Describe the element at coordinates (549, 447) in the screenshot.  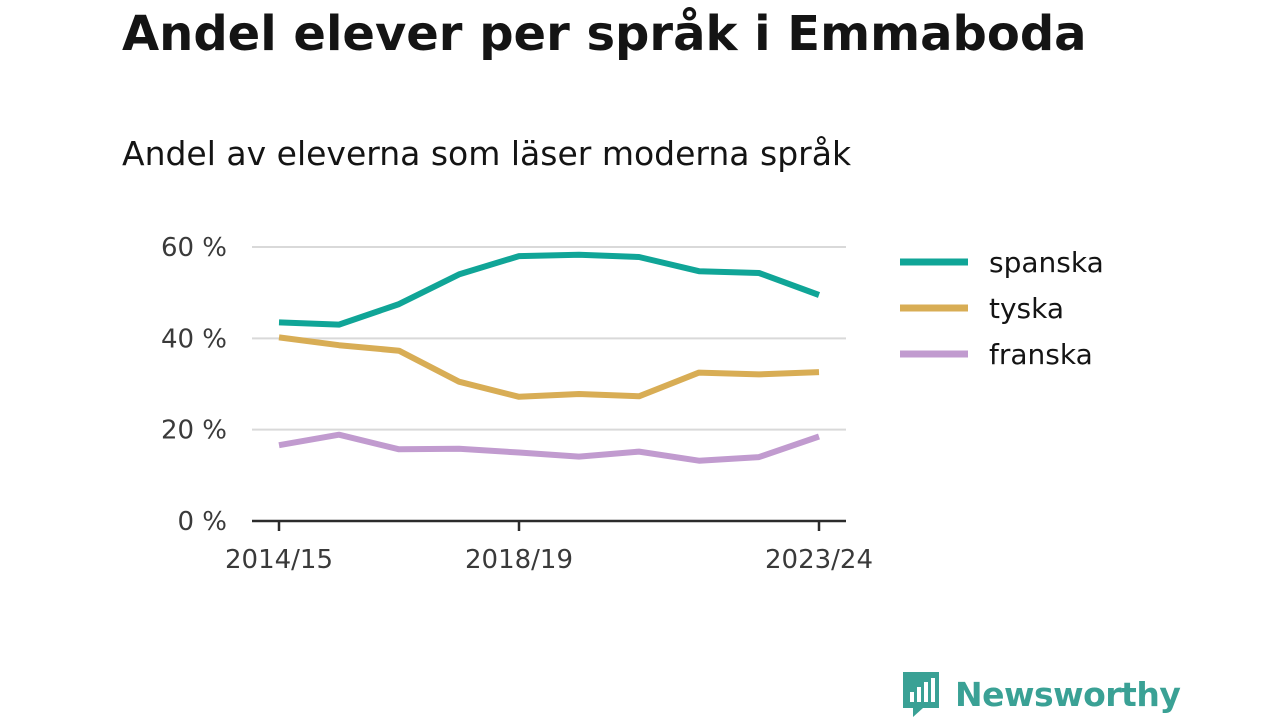
I see `series-line-franska` at that location.